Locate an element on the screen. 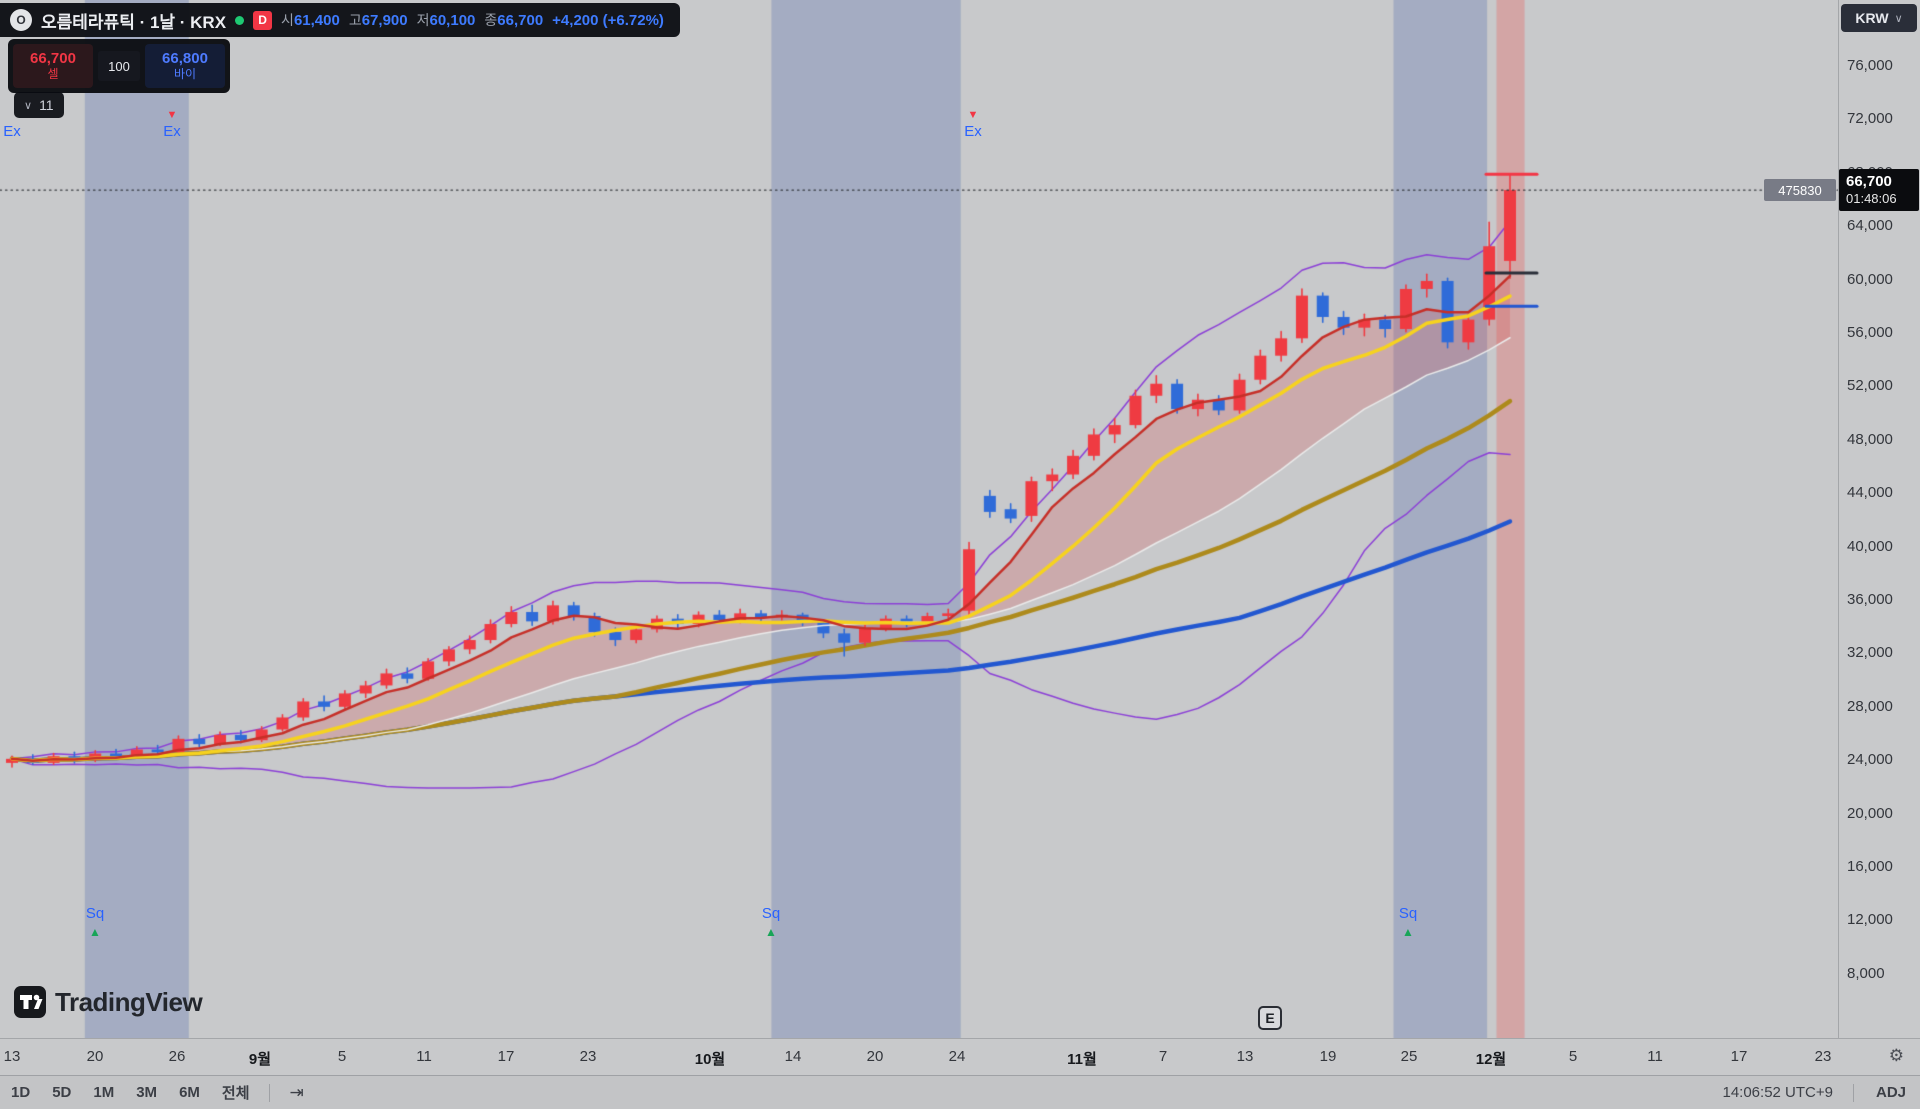  goto-date-icon: ⇥ is located at coordinates (296, 1092).